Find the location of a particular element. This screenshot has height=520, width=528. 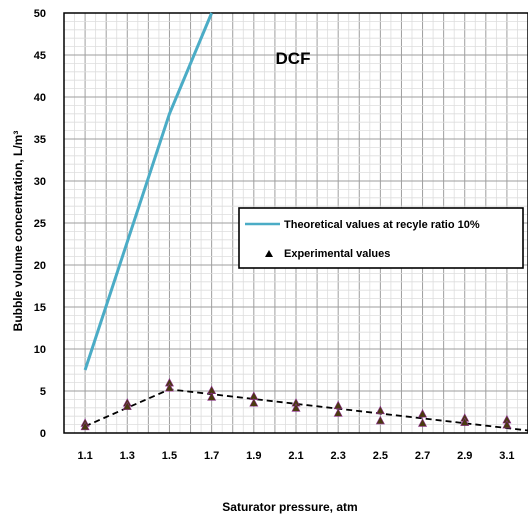

y-tick-label: 10 is located at coordinates (40, 350).